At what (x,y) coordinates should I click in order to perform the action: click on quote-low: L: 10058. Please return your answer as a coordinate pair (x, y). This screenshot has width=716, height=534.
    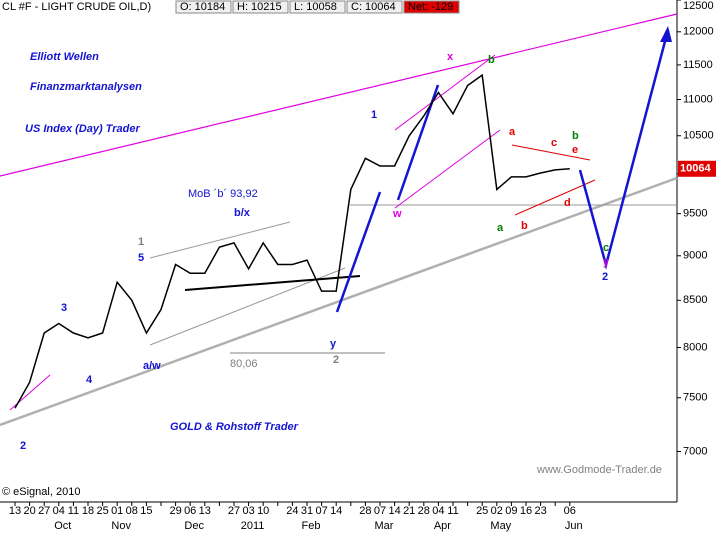
    Looking at the image, I should click on (315, 7).